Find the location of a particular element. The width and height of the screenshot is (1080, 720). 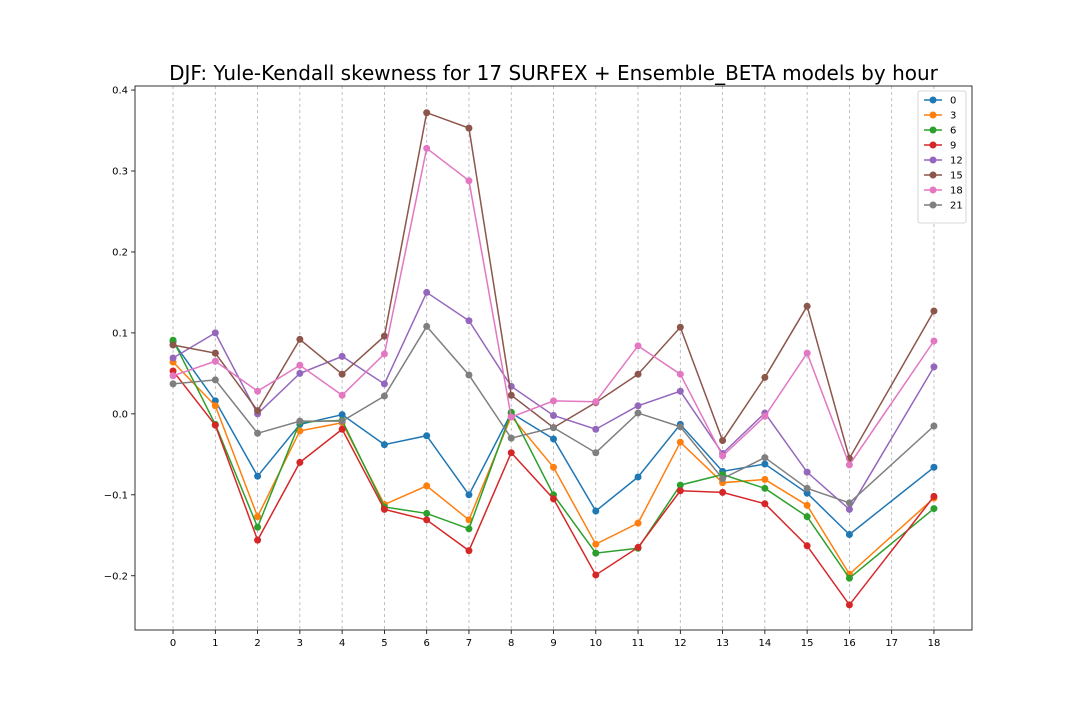

legend-label: 0 is located at coordinates (953, 101).